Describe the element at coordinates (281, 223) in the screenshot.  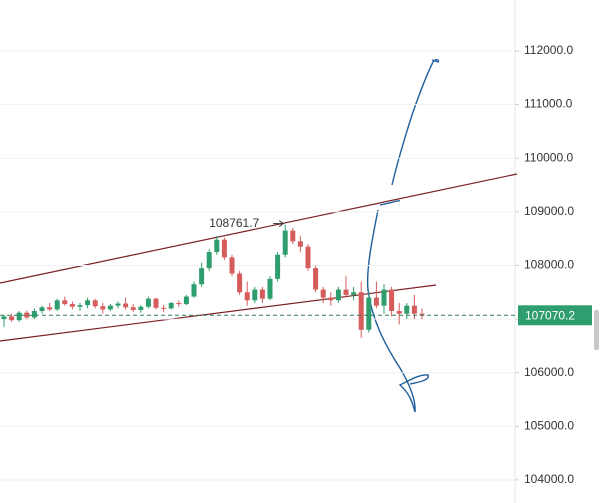
I see `peak-arrow-head` at that location.